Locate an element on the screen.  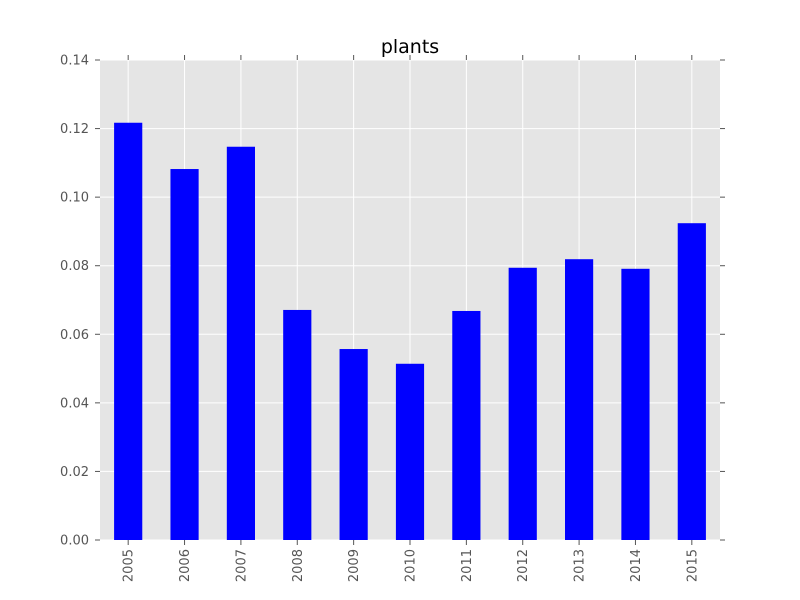
x-tick-label: 2007 is located at coordinates (241, 565).